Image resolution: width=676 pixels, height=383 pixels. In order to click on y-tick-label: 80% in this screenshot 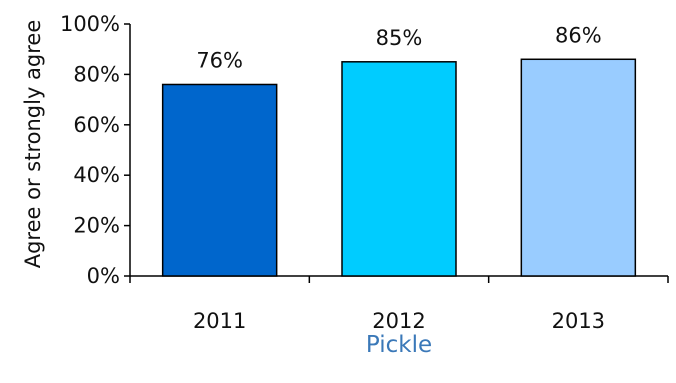, I will do `click(96, 74)`.